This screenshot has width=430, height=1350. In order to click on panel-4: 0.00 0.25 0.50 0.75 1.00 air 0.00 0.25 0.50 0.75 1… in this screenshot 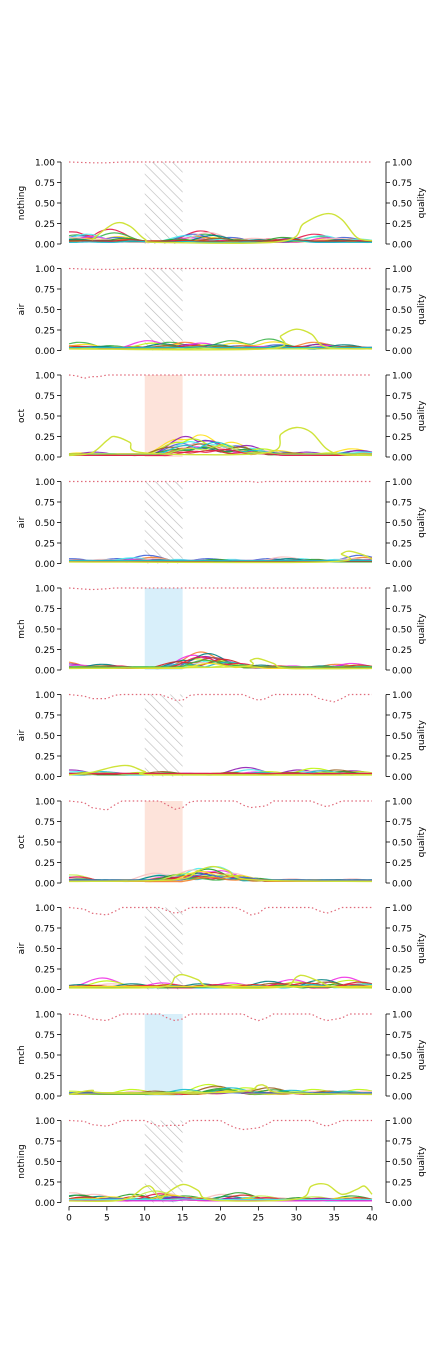, I will do `click(222, 524)`.